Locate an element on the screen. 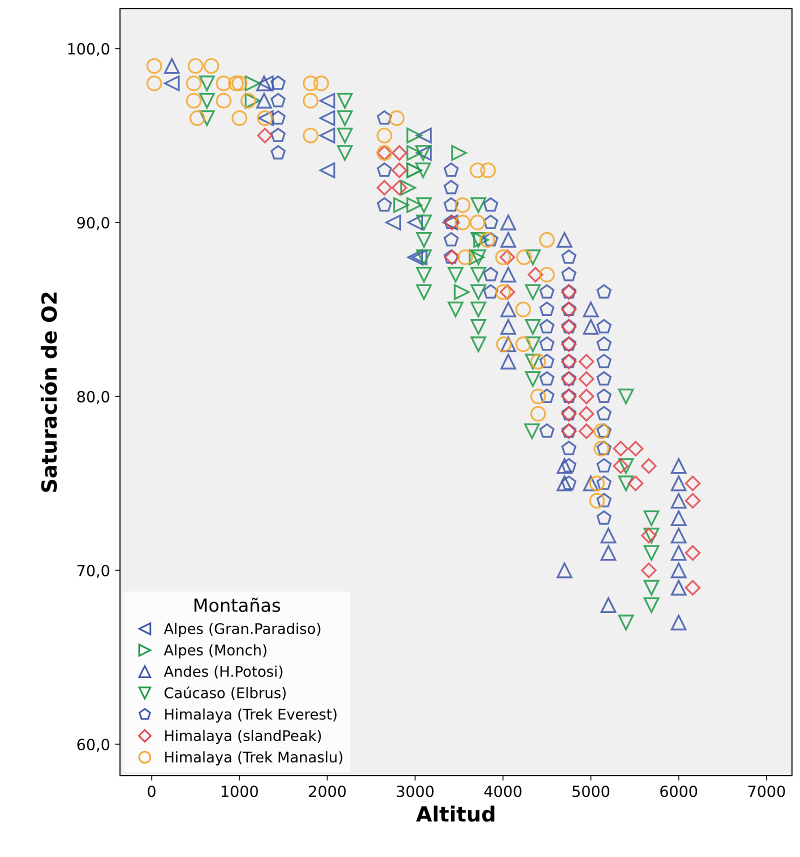 The height and width of the screenshot is (857, 800). y-axis-title: Saturación de O2 is located at coordinates (48, 392).